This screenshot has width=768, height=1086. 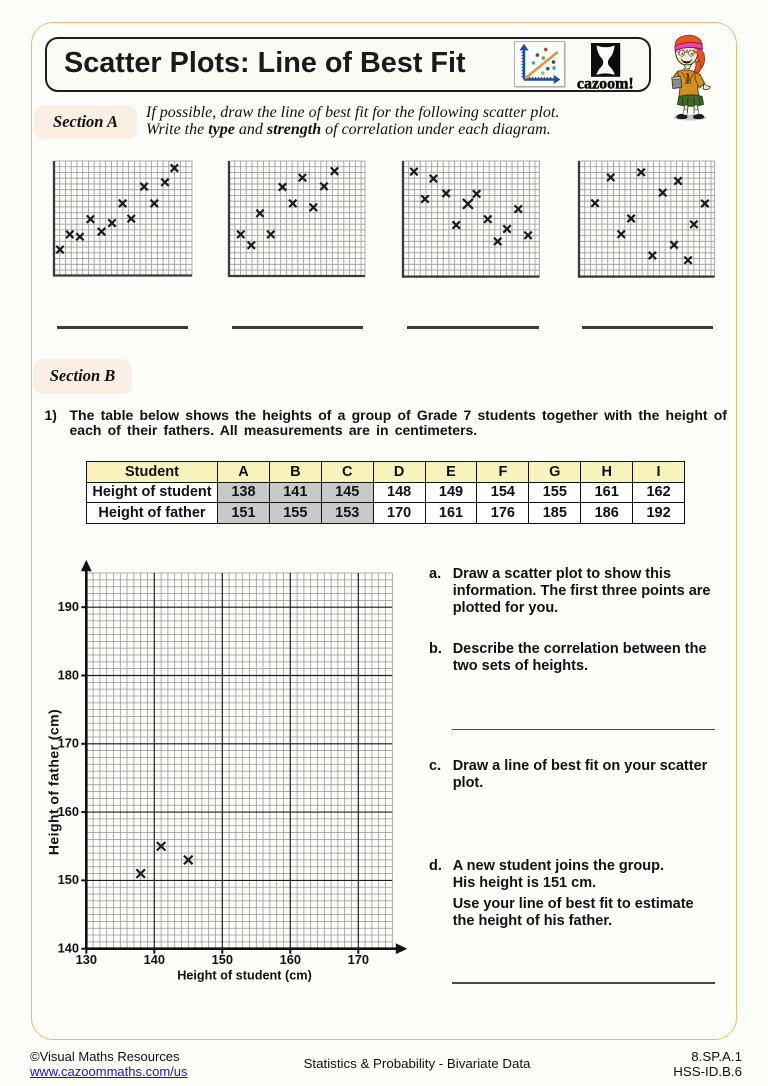 I want to click on svg-text: Height of student (cm), so click(x=244, y=976).